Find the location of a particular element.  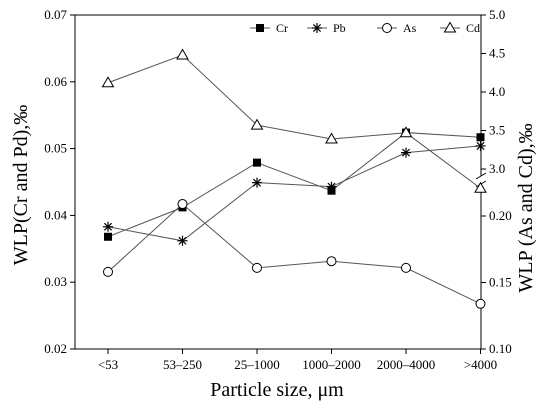

x-tick-label: 2000–4000 is located at coordinates (406, 364).